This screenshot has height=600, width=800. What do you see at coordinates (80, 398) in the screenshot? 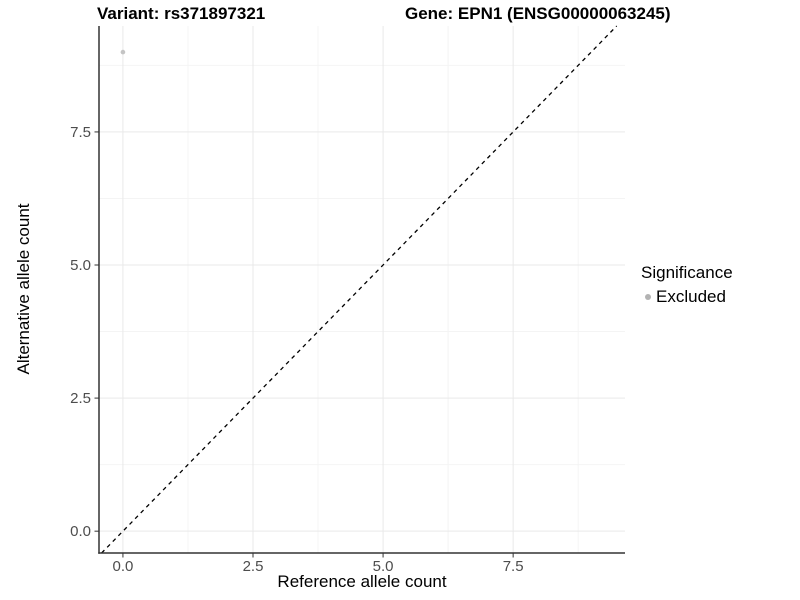
I see `y-tick-label: 2.5` at bounding box center [80, 398].